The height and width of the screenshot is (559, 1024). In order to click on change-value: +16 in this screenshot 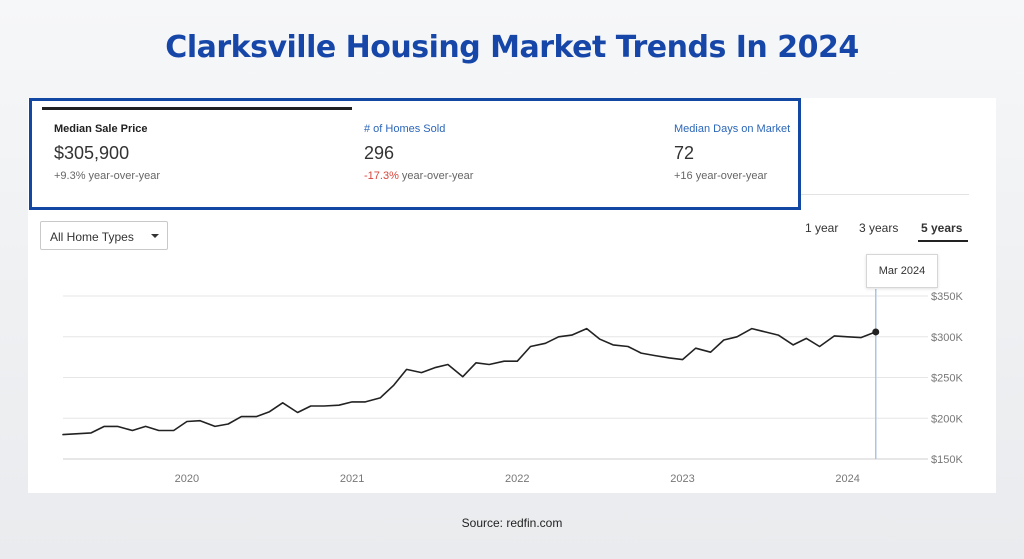, I will do `click(683, 176)`.